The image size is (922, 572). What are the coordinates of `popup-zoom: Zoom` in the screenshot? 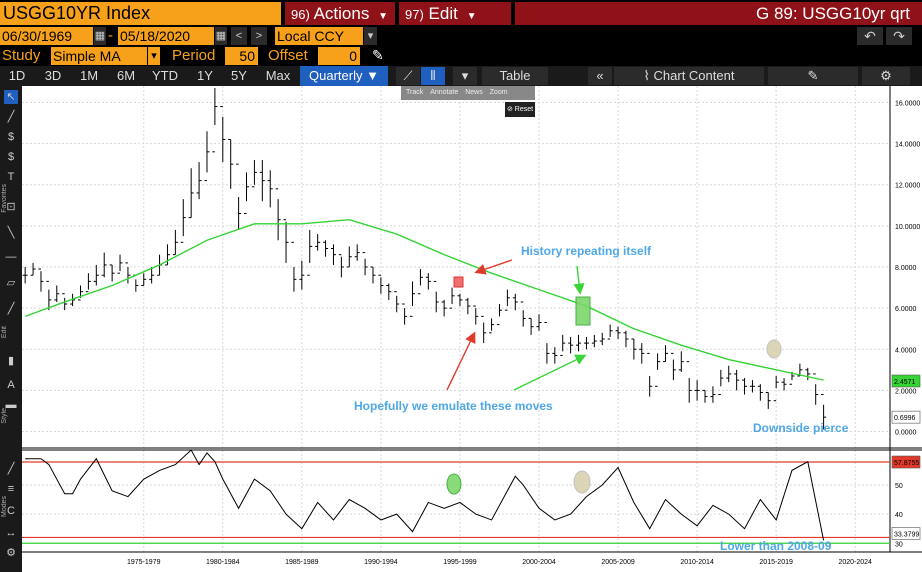 It's located at (498, 92).